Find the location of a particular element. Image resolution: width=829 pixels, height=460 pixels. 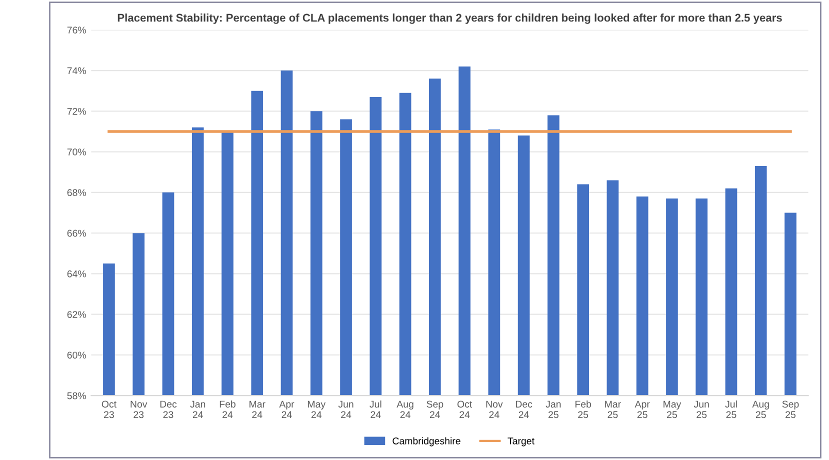

x-tick-label: May 24 is located at coordinates (317, 409).